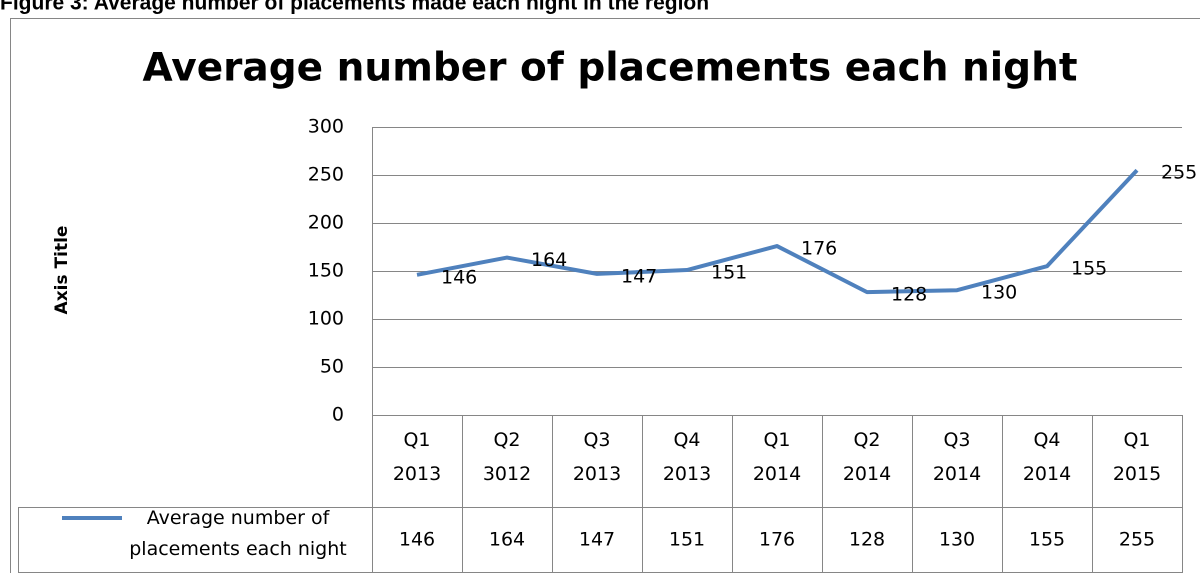 The image size is (1200, 573). I want to click on data-label: 155, so click(1089, 269).